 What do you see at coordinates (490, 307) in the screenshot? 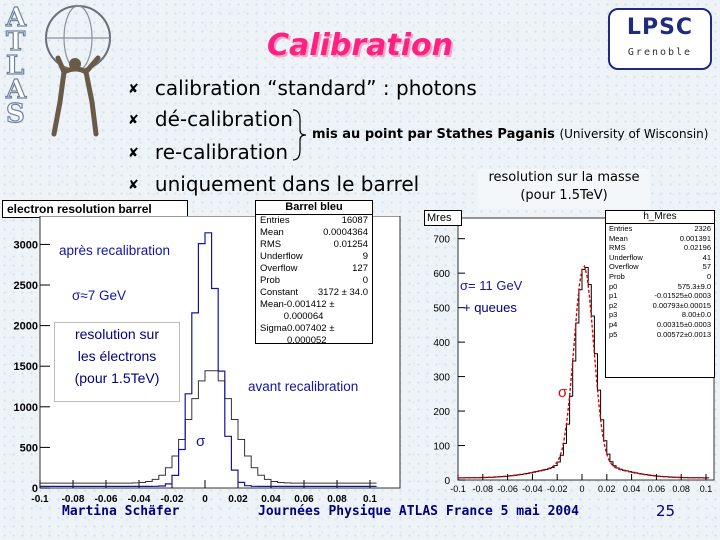
I see `queues-label: + queues` at bounding box center [490, 307].